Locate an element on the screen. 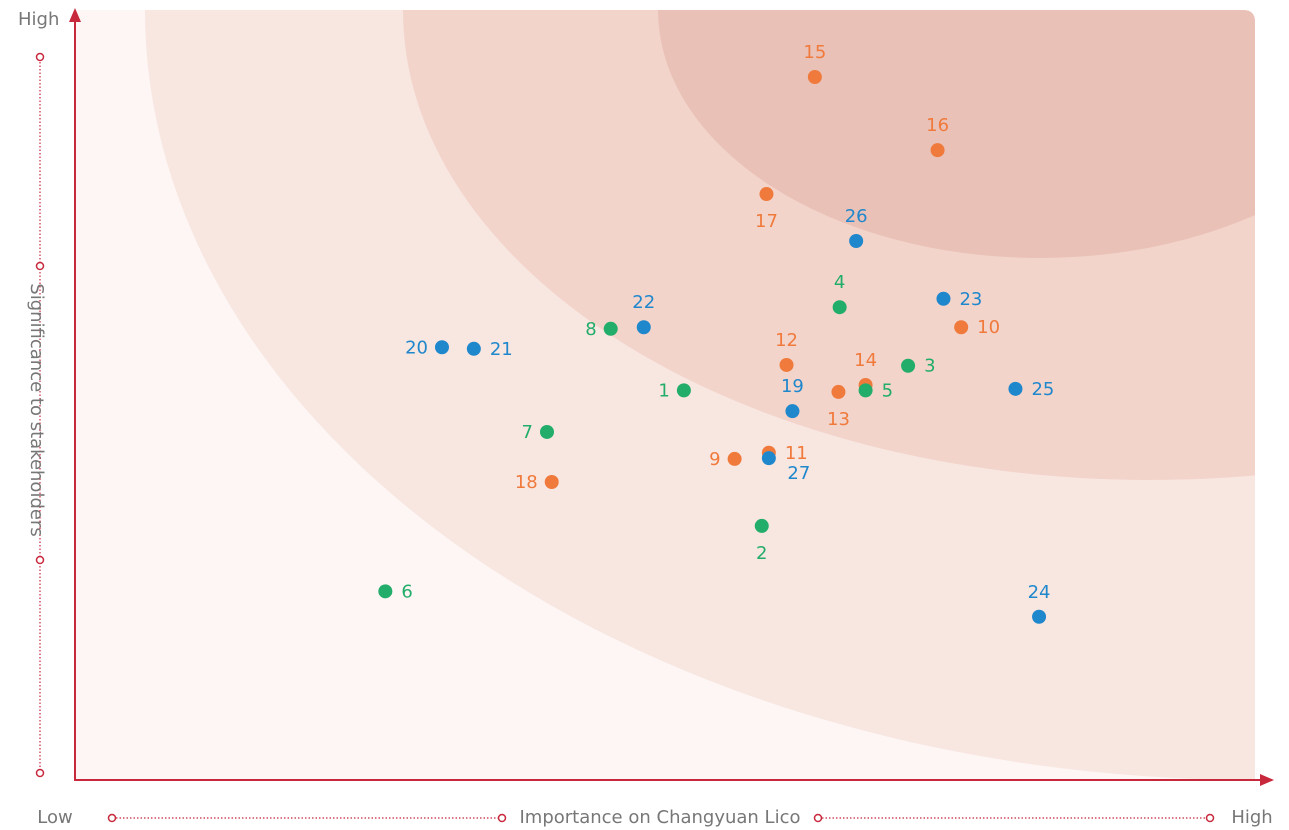 This screenshot has height=830, width=1289. point-label: 22 is located at coordinates (643, 302).